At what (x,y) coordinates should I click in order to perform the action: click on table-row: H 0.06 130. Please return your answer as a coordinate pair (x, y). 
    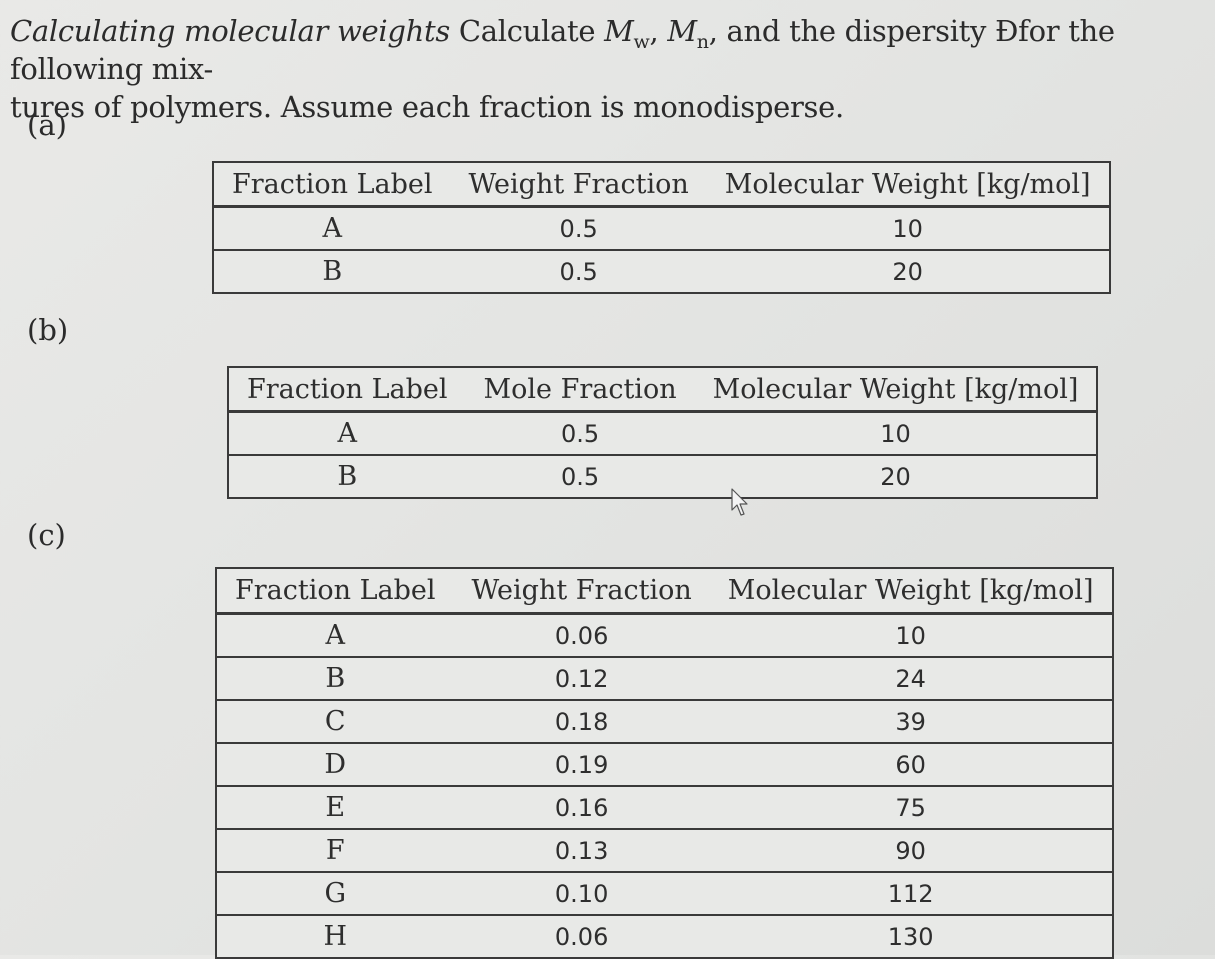
    Looking at the image, I should click on (664, 936).